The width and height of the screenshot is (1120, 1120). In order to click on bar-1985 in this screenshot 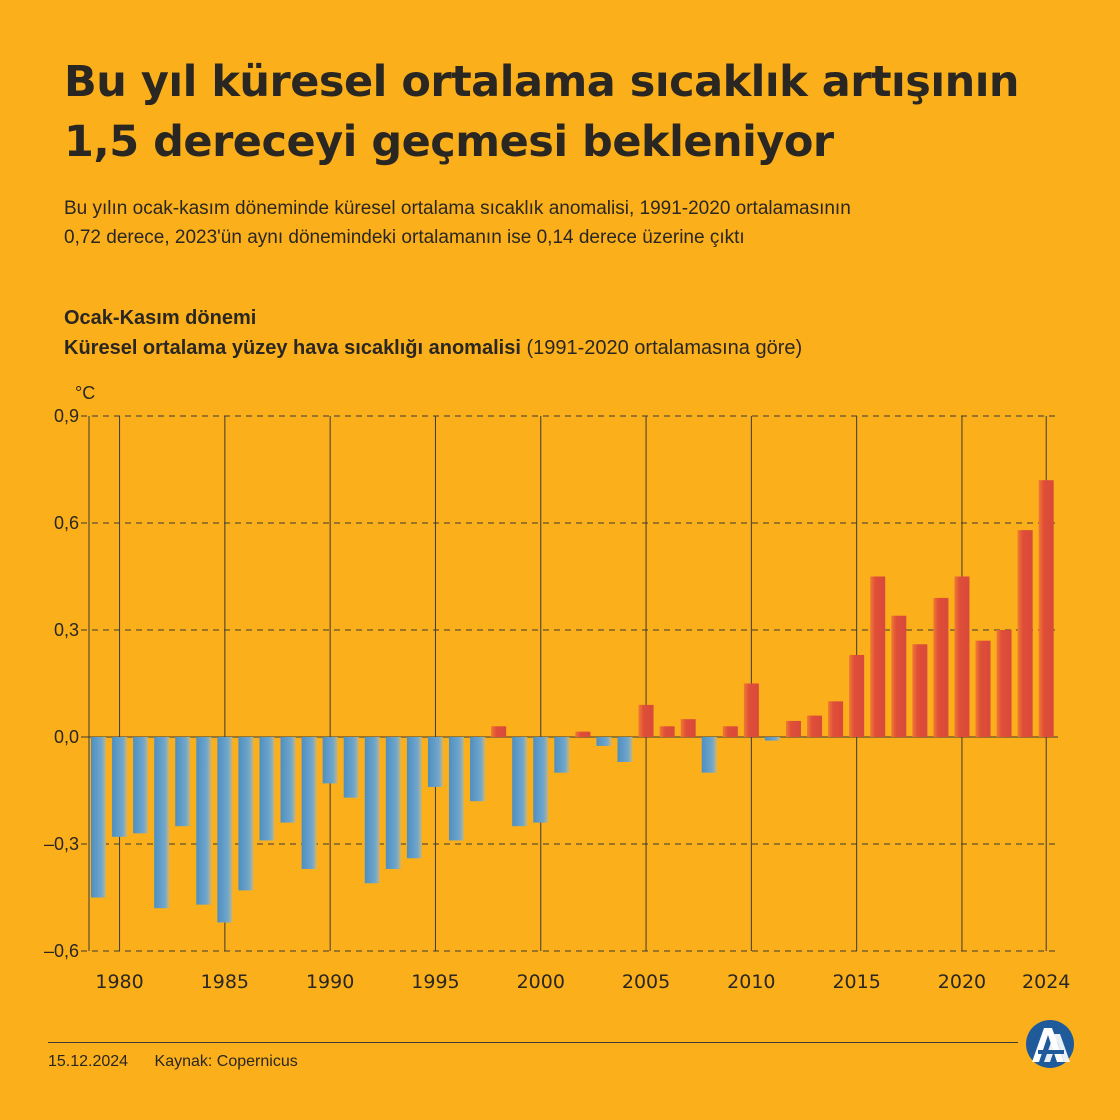, I will do `click(225, 830)`.